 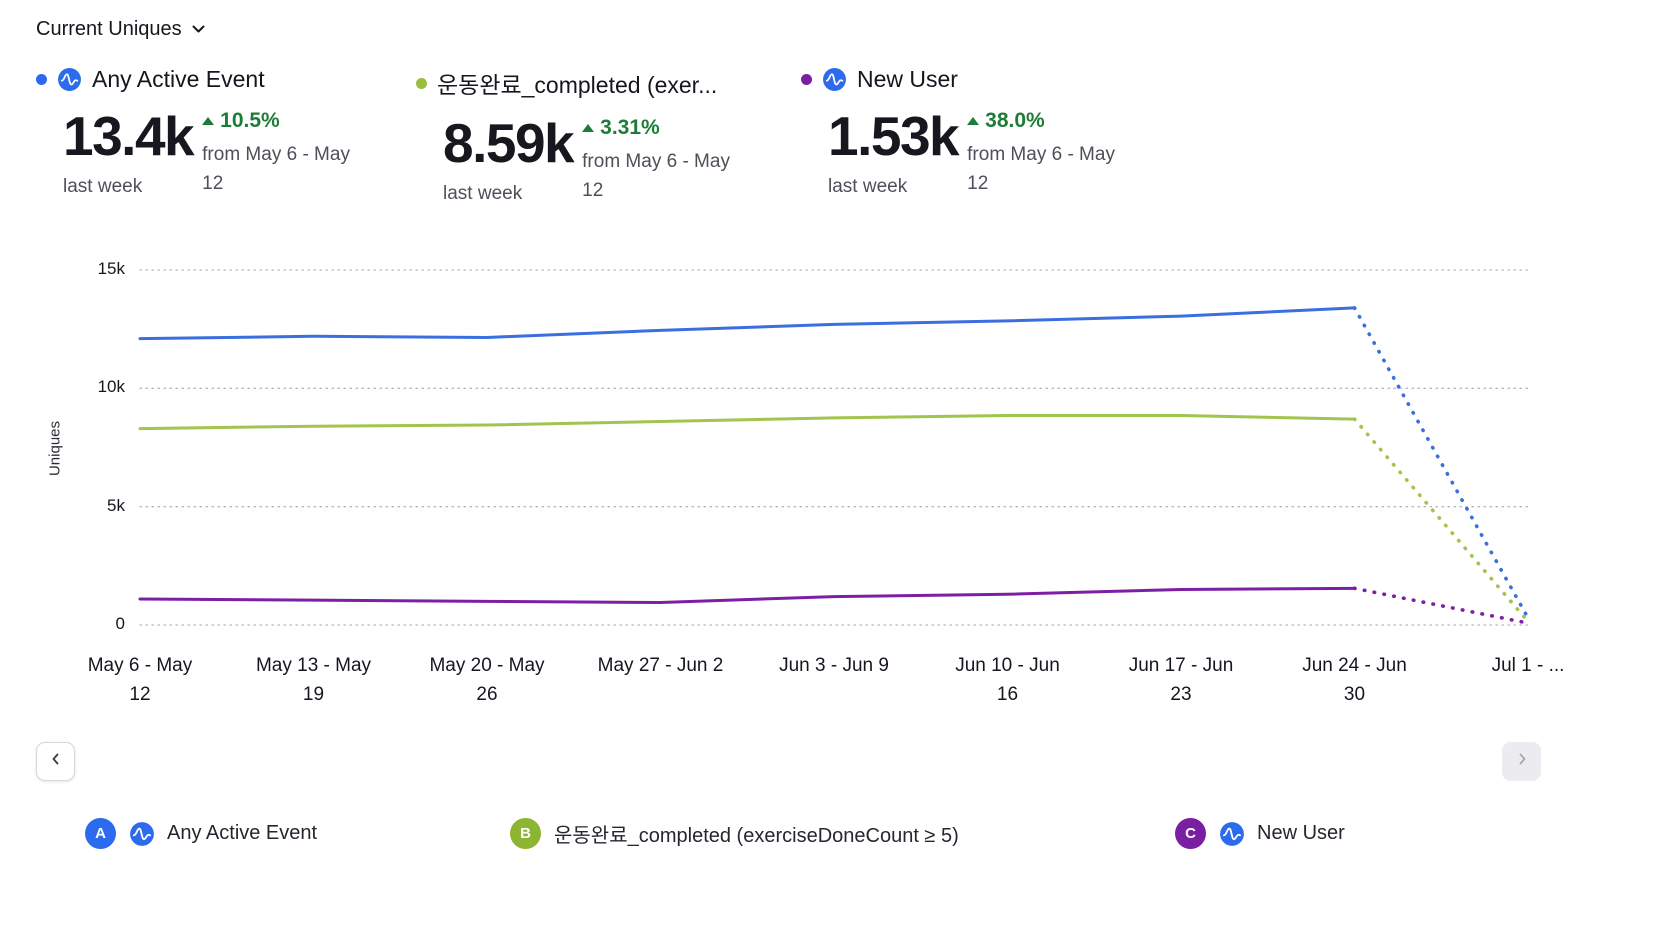 I want to click on page-next-button, so click(x=1521, y=761).